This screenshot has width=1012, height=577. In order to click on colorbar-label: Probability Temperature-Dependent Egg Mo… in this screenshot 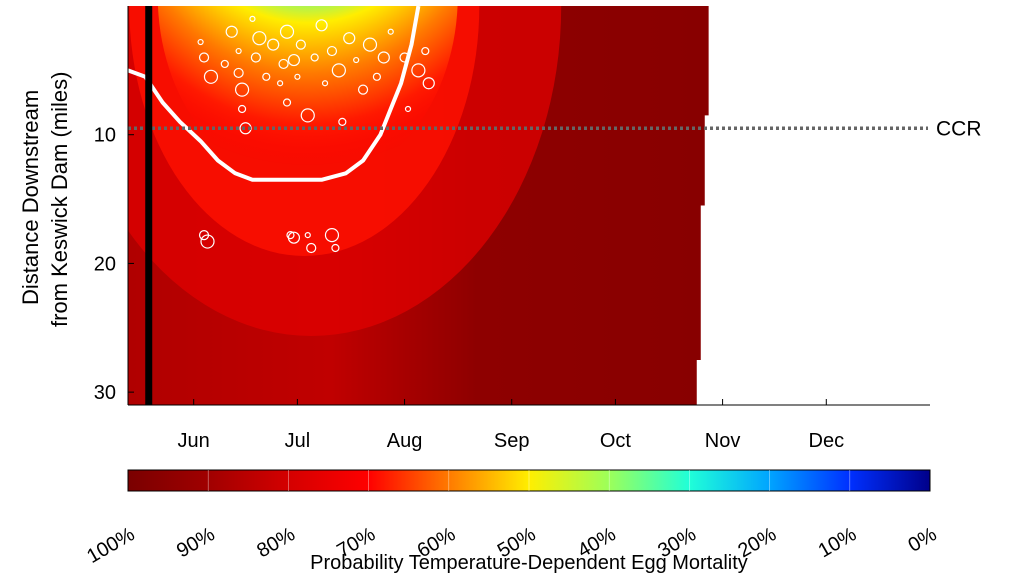, I will do `click(529, 563)`.